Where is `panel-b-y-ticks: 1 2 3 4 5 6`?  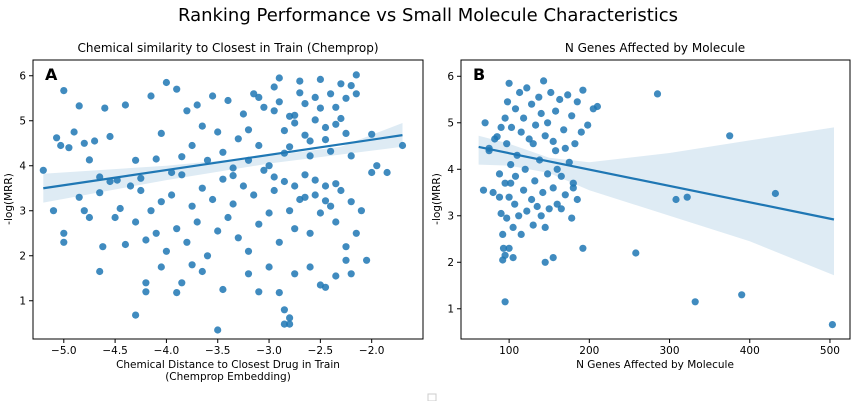
panel-b-y-ticks: 1 2 3 4 5 6 is located at coordinates (454, 193).